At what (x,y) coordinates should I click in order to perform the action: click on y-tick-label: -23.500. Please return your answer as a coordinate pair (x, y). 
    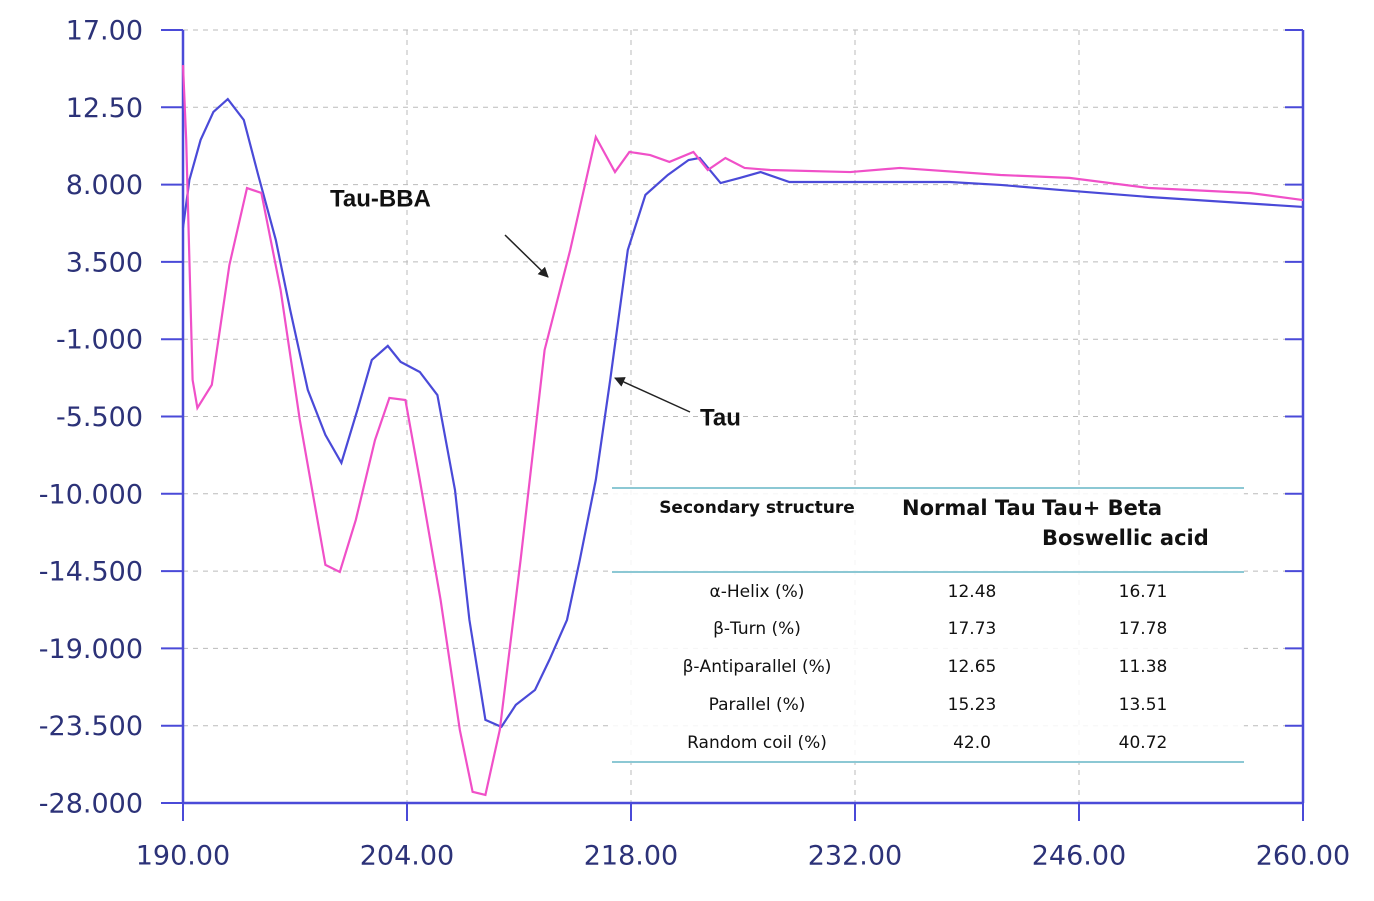
    Looking at the image, I should click on (91, 726).